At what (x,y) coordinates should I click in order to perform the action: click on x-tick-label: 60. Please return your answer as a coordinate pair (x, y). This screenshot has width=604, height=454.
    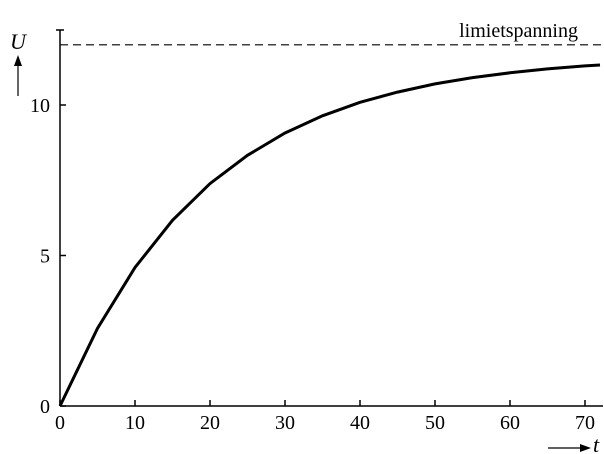
    Looking at the image, I should click on (510, 423).